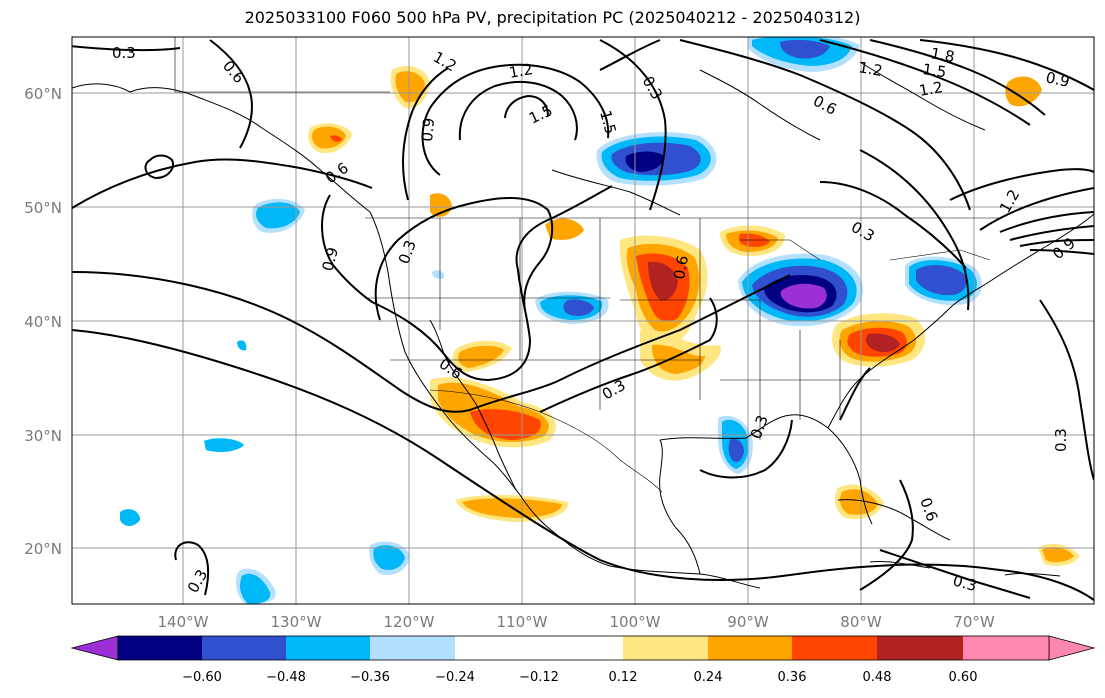 The width and height of the screenshot is (1105, 698). What do you see at coordinates (43, 436) in the screenshot?
I see `lat-label: 30°N` at bounding box center [43, 436].